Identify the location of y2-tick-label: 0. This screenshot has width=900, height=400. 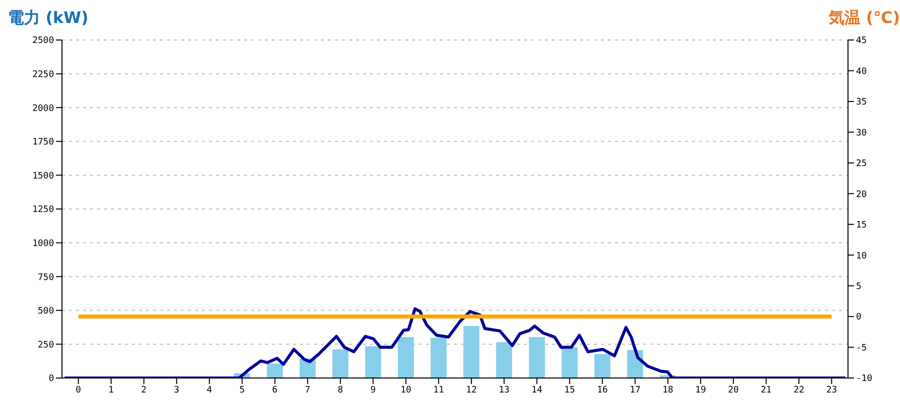
(859, 317).